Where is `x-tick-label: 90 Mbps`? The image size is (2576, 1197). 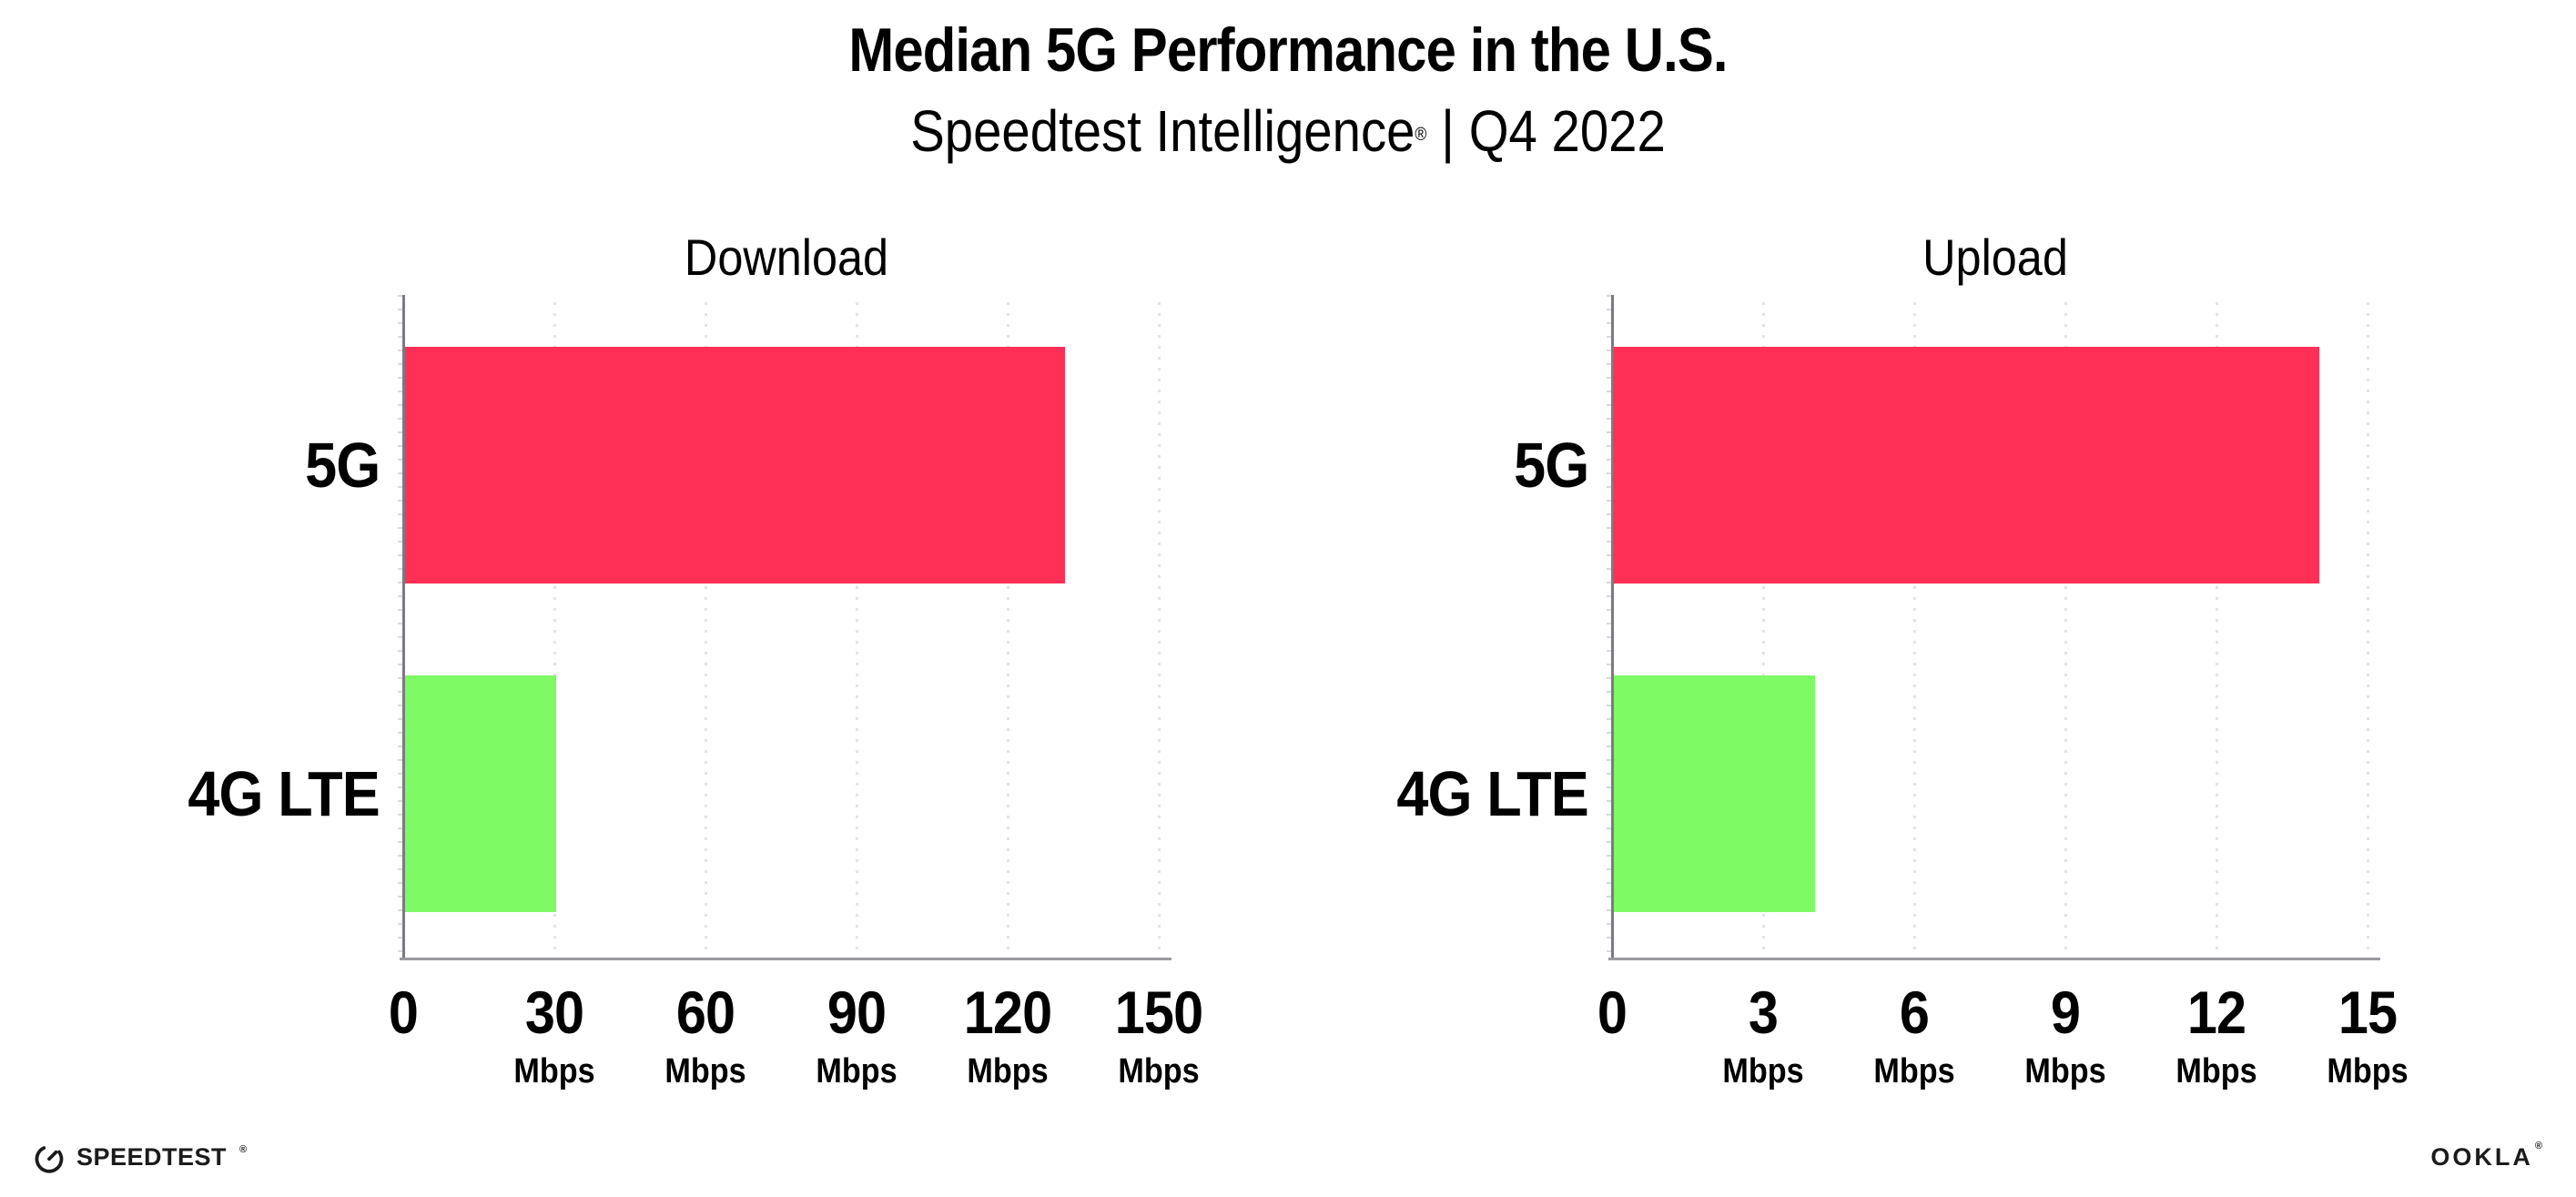
x-tick-label: 90 Mbps is located at coordinates (856, 1036).